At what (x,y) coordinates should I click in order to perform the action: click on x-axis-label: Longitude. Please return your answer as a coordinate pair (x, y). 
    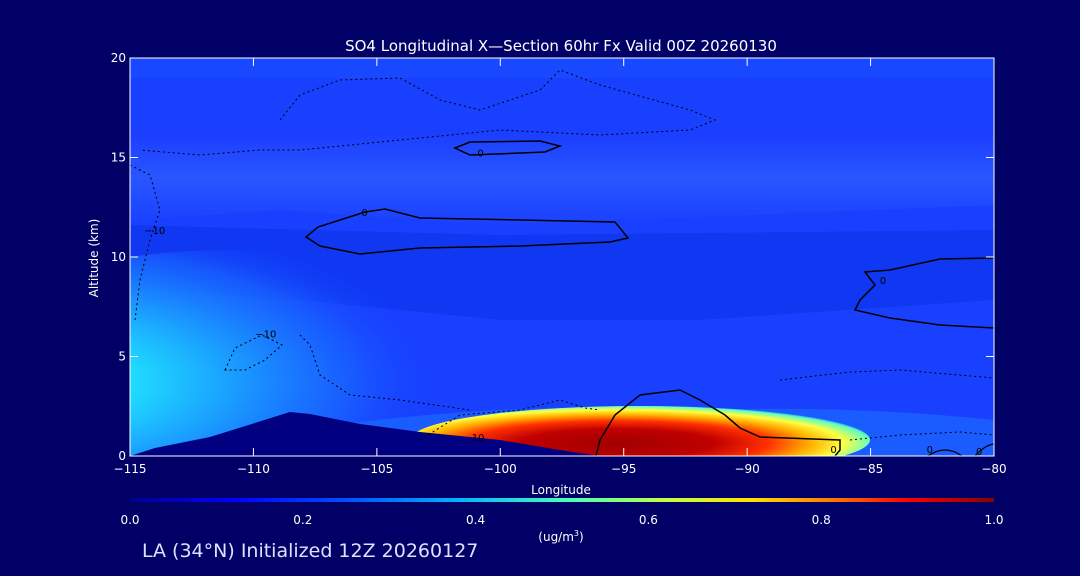
    Looking at the image, I should click on (561, 490).